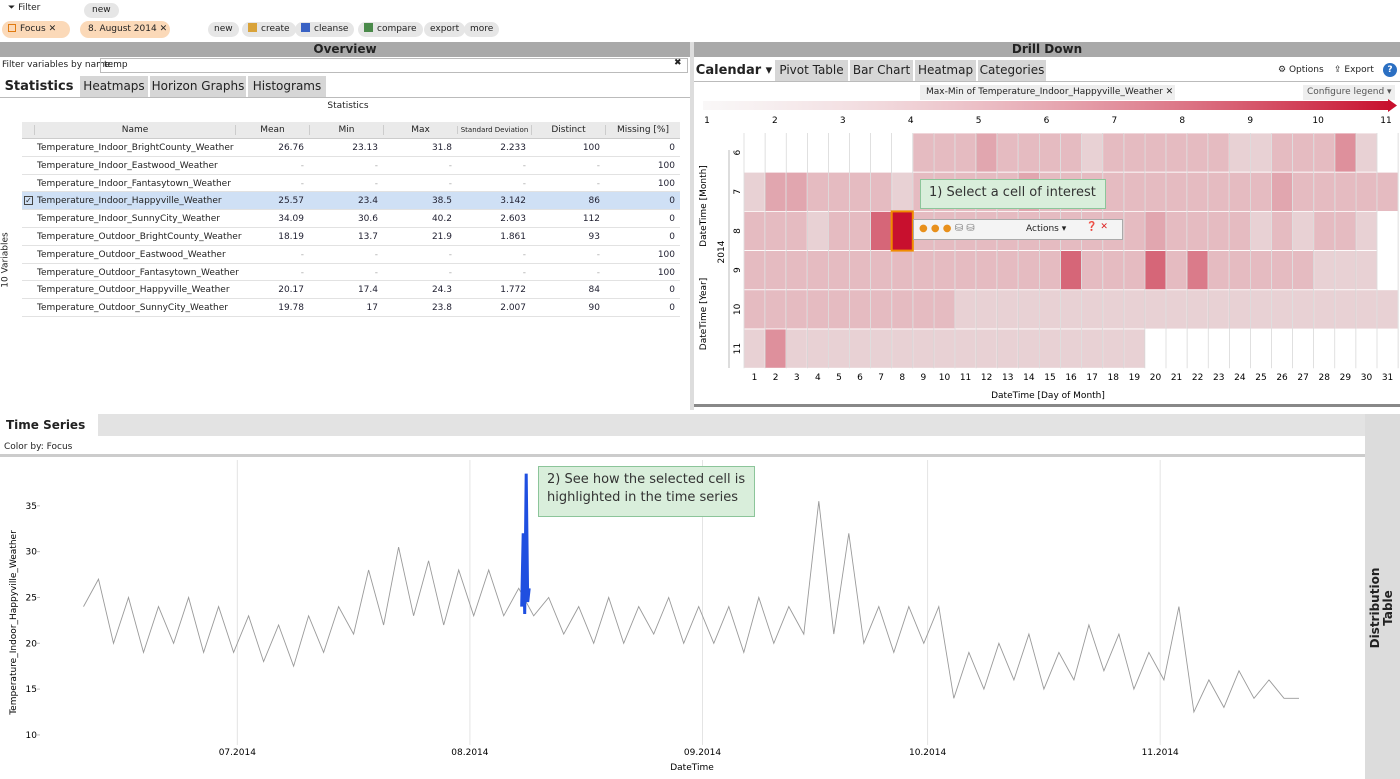 This screenshot has width=1400, height=779. What do you see at coordinates (32, 644) in the screenshot?
I see `y-tick-label: 20` at bounding box center [32, 644].